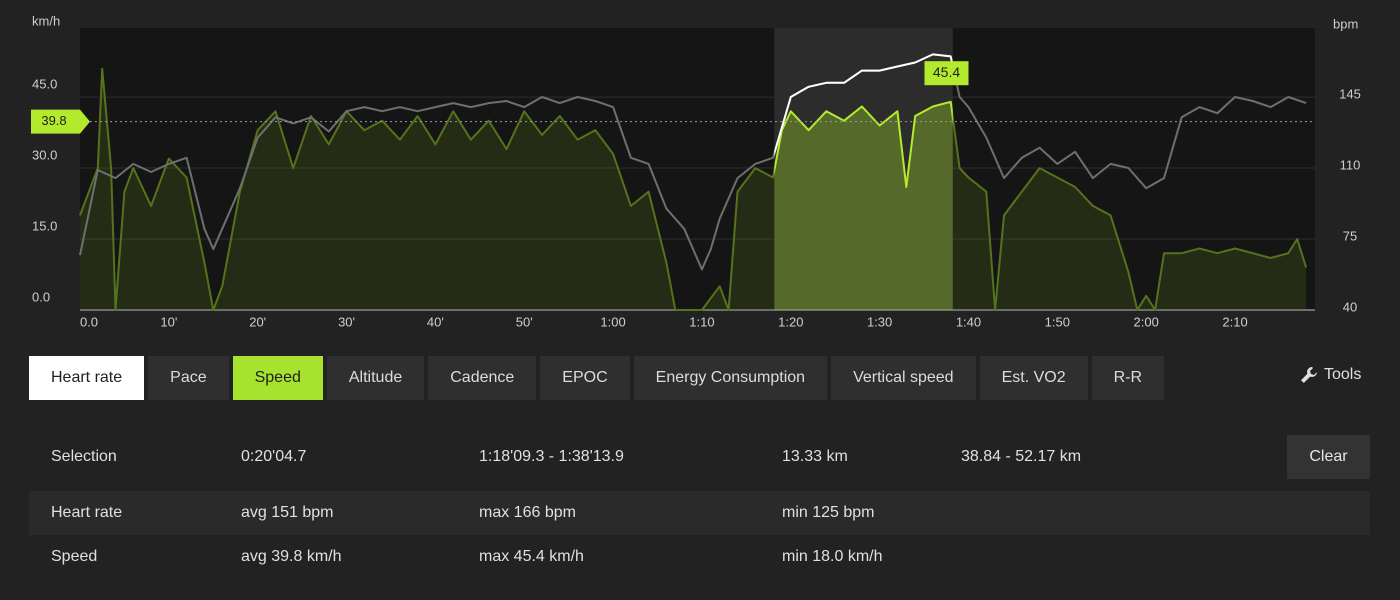  Describe the element at coordinates (524, 321) in the screenshot. I see `x-tick-label: 50'` at that location.